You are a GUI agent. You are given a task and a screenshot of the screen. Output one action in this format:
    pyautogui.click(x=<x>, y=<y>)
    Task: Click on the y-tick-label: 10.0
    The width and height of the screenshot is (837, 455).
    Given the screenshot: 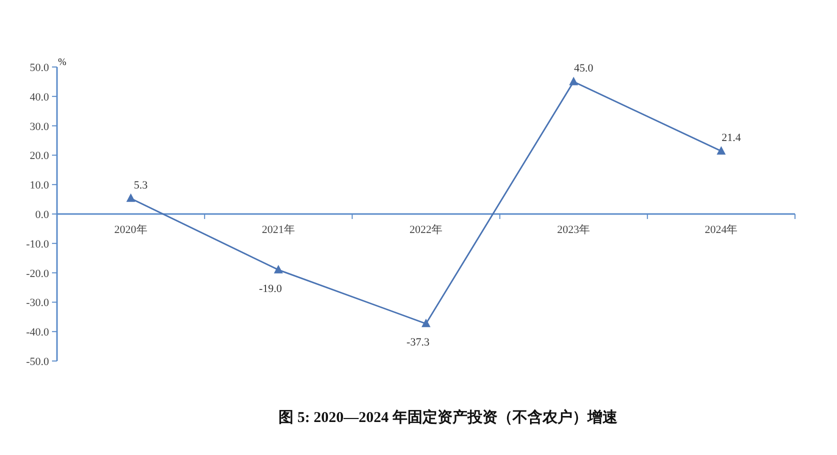 What is the action you would take?
    pyautogui.click(x=40, y=186)
    